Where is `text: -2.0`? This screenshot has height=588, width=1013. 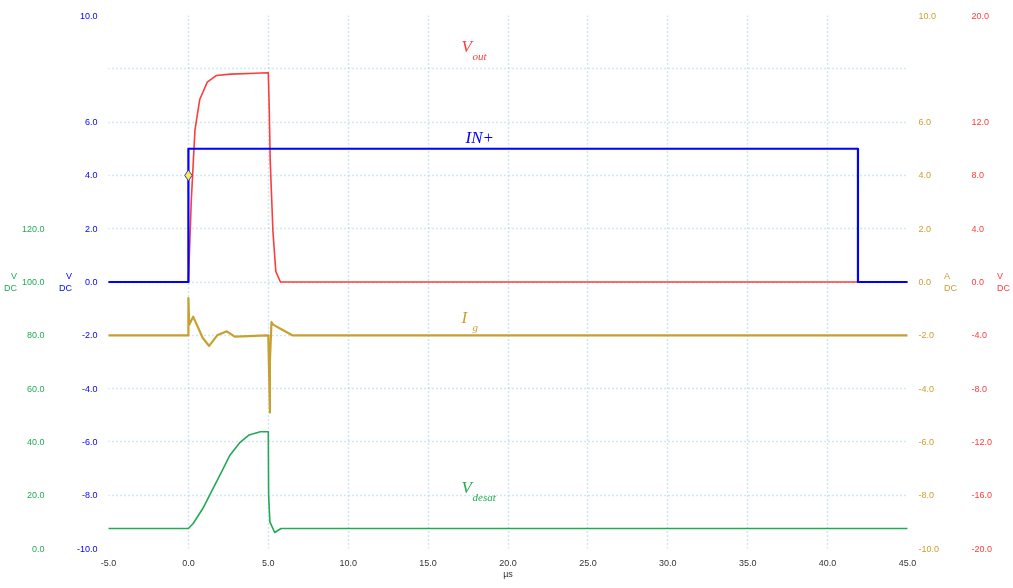 text: -2.0 is located at coordinates (89, 335).